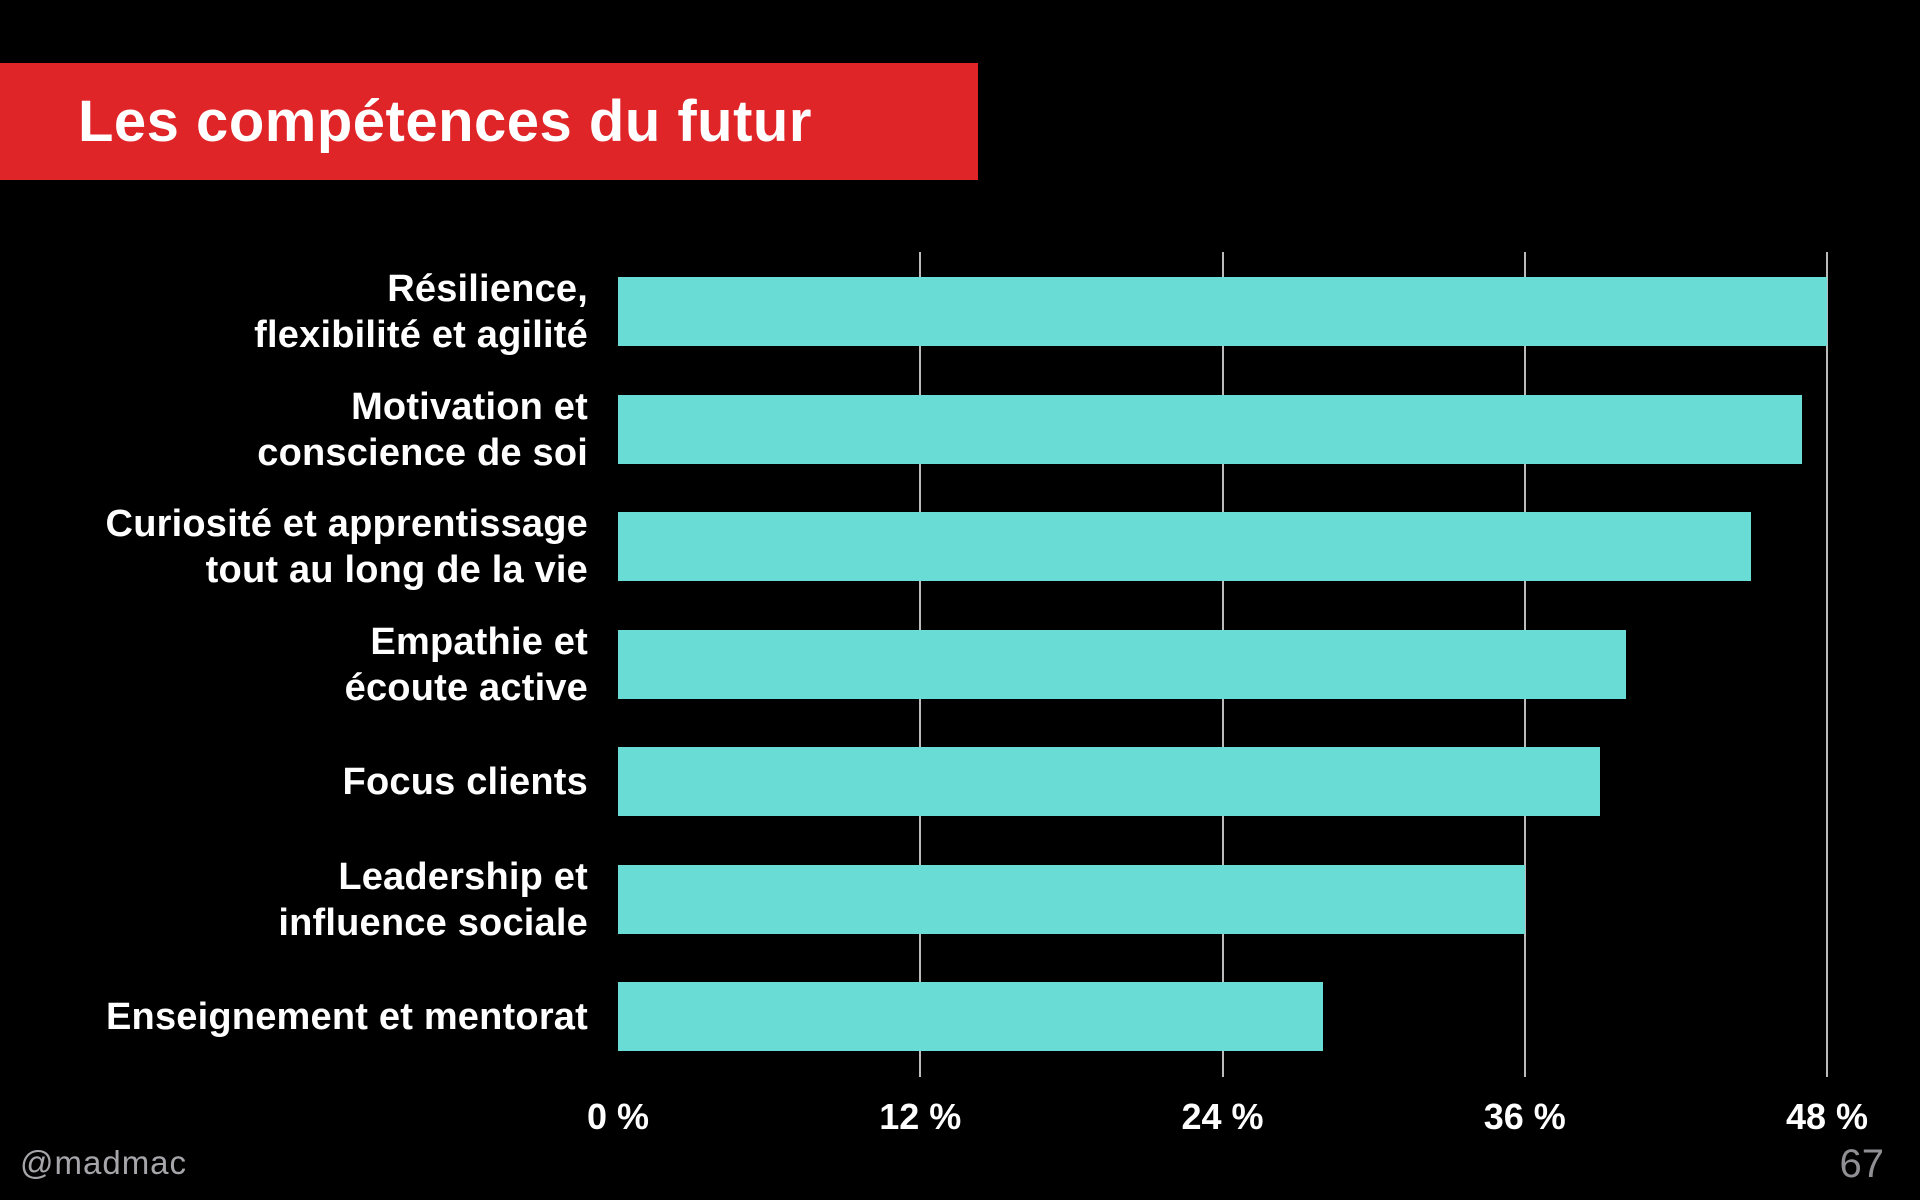  What do you see at coordinates (294, 430) in the screenshot?
I see `category-label: Motivation et conscience de soi` at bounding box center [294, 430].